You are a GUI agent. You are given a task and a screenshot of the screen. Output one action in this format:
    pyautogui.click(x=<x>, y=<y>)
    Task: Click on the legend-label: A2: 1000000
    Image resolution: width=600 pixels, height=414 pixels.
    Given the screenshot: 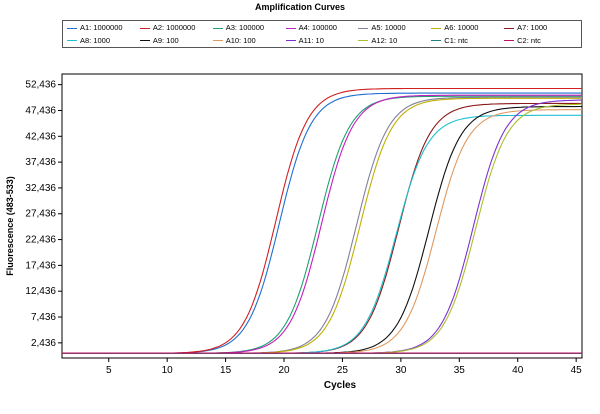 What is the action you would take?
    pyautogui.click(x=174, y=28)
    